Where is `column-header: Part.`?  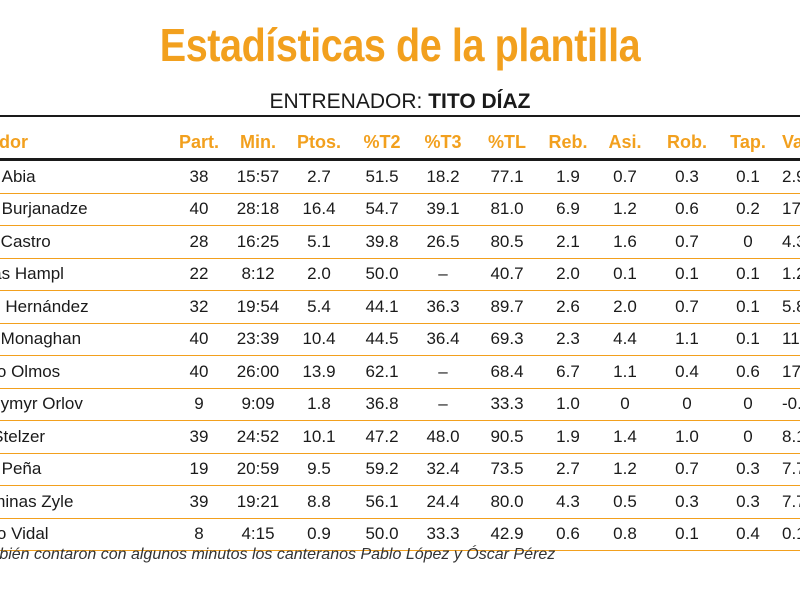 column-header: Part. is located at coordinates (199, 143).